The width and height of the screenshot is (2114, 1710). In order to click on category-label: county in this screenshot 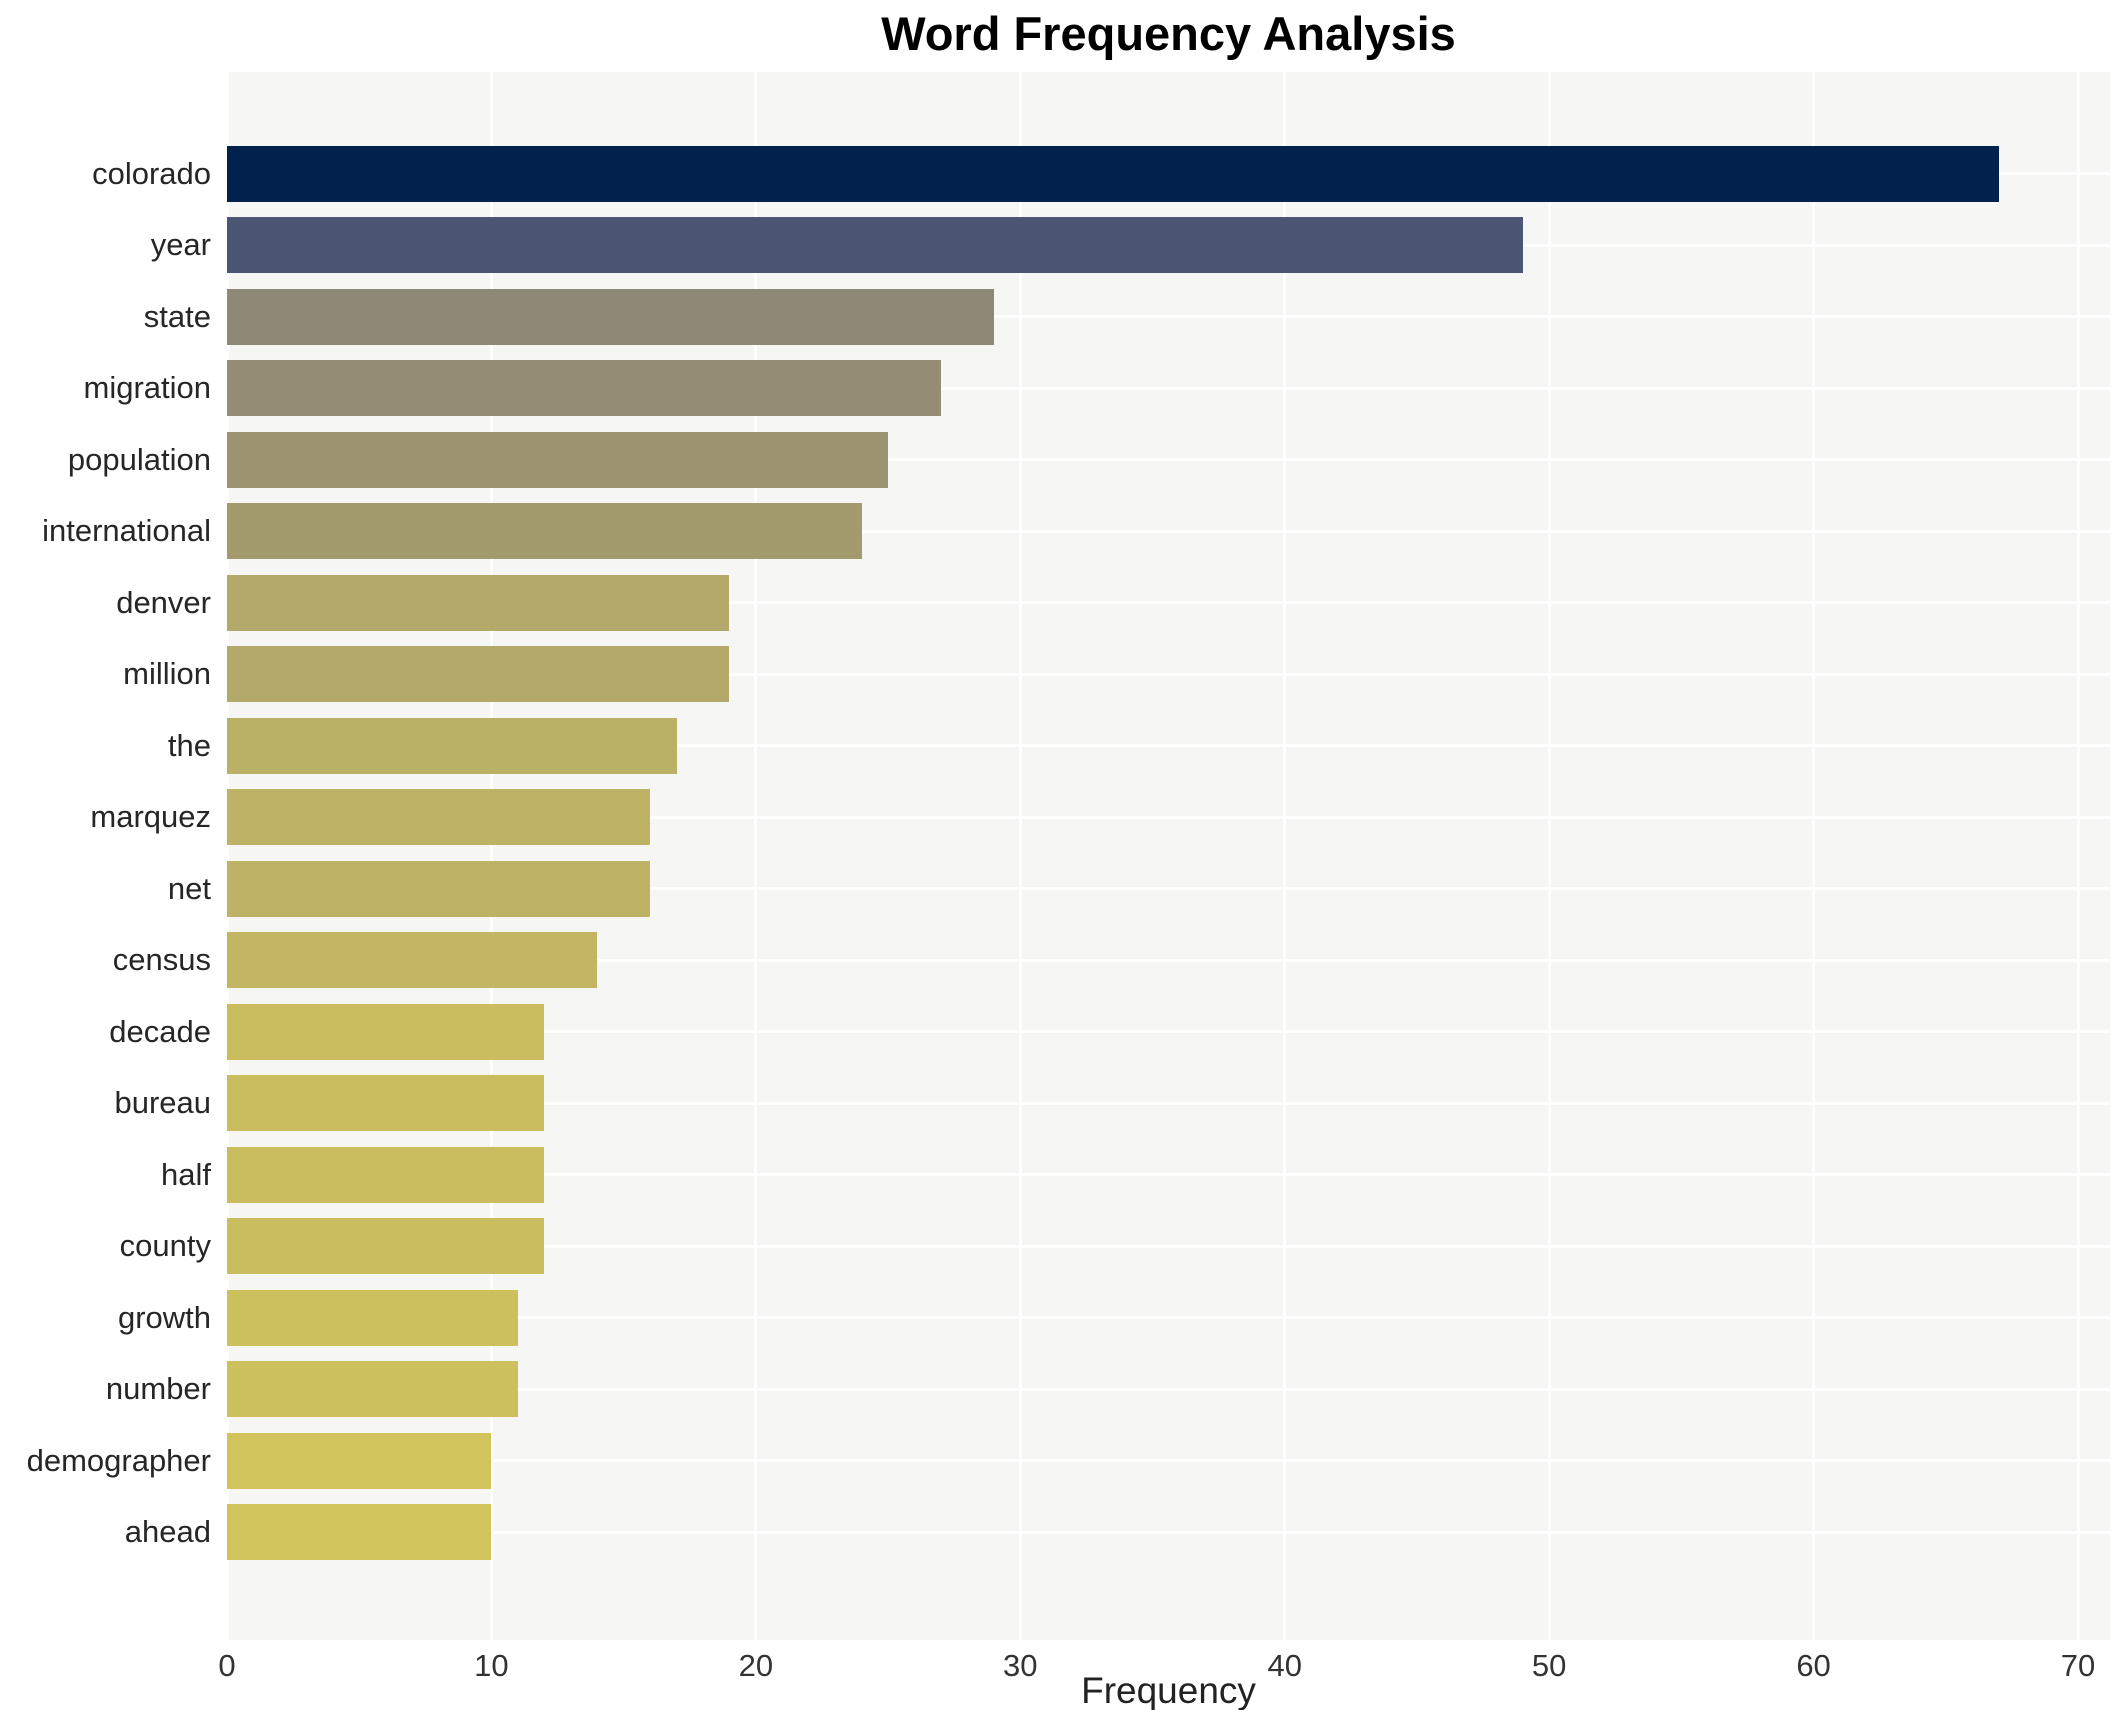, I will do `click(165, 1246)`.